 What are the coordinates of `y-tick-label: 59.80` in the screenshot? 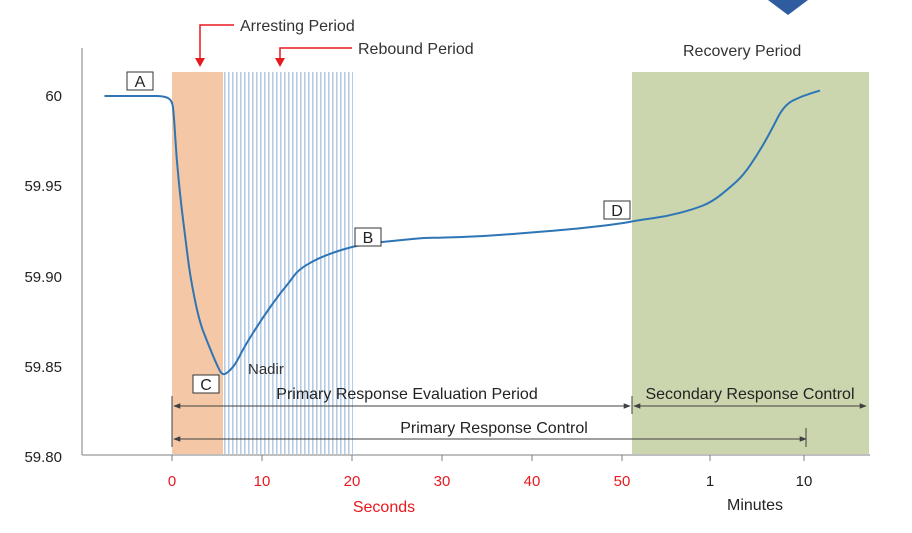 It's located at (43, 457).